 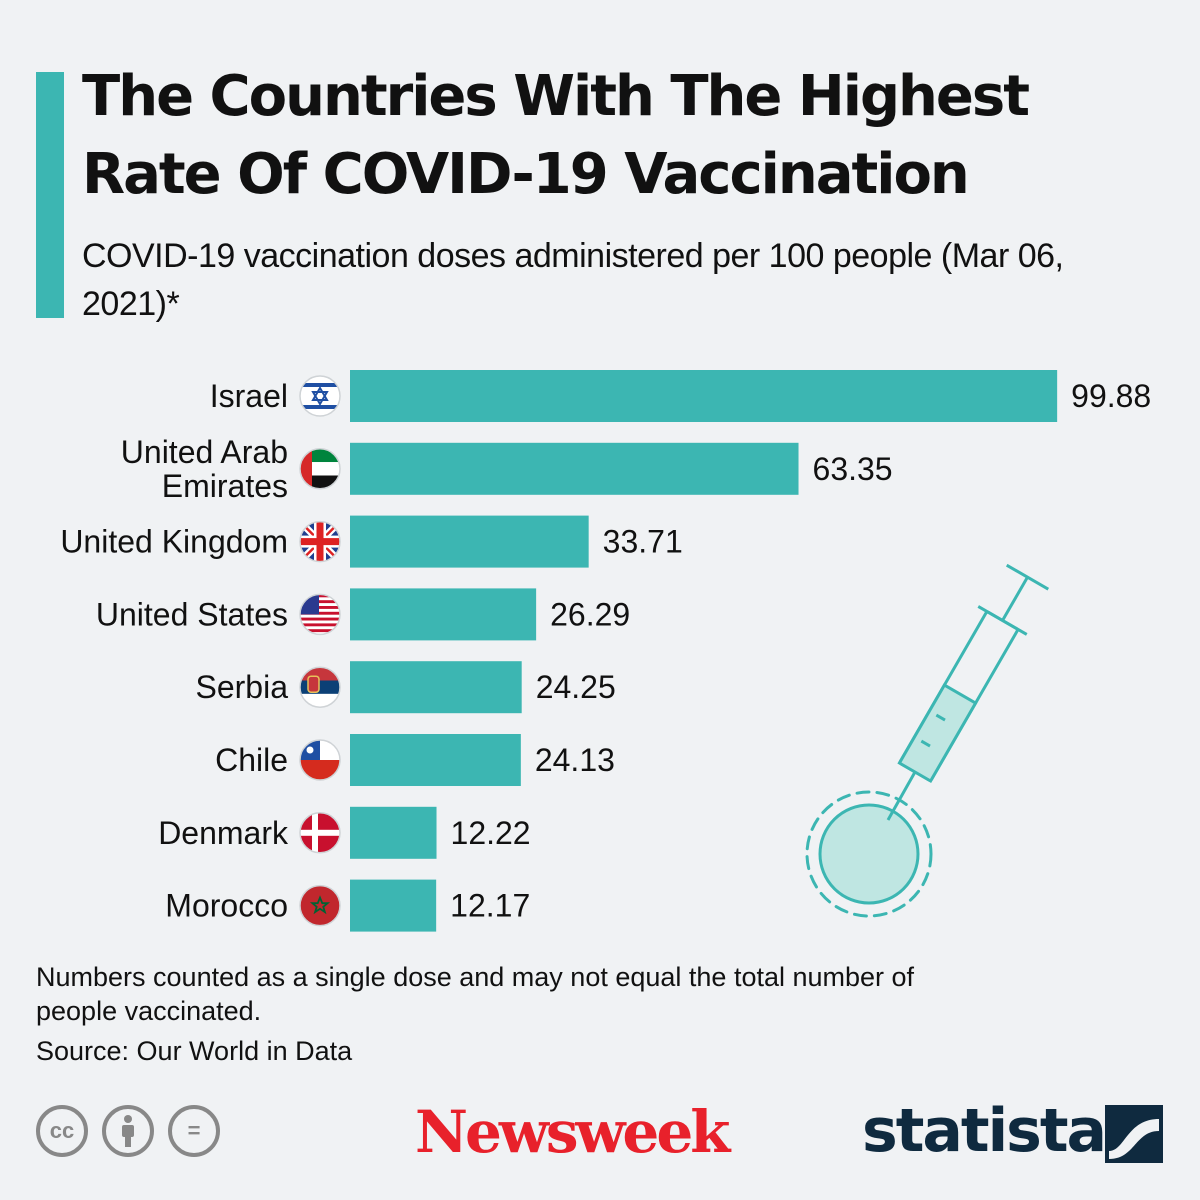 What do you see at coordinates (491, 833) in the screenshot?
I see `value-label: 12.22` at bounding box center [491, 833].